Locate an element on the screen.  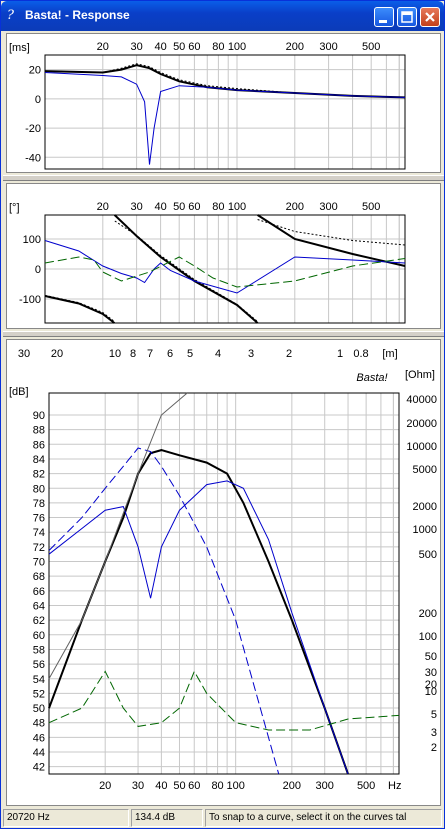
y-tick-label: 50 is located at coordinates (39, 709).